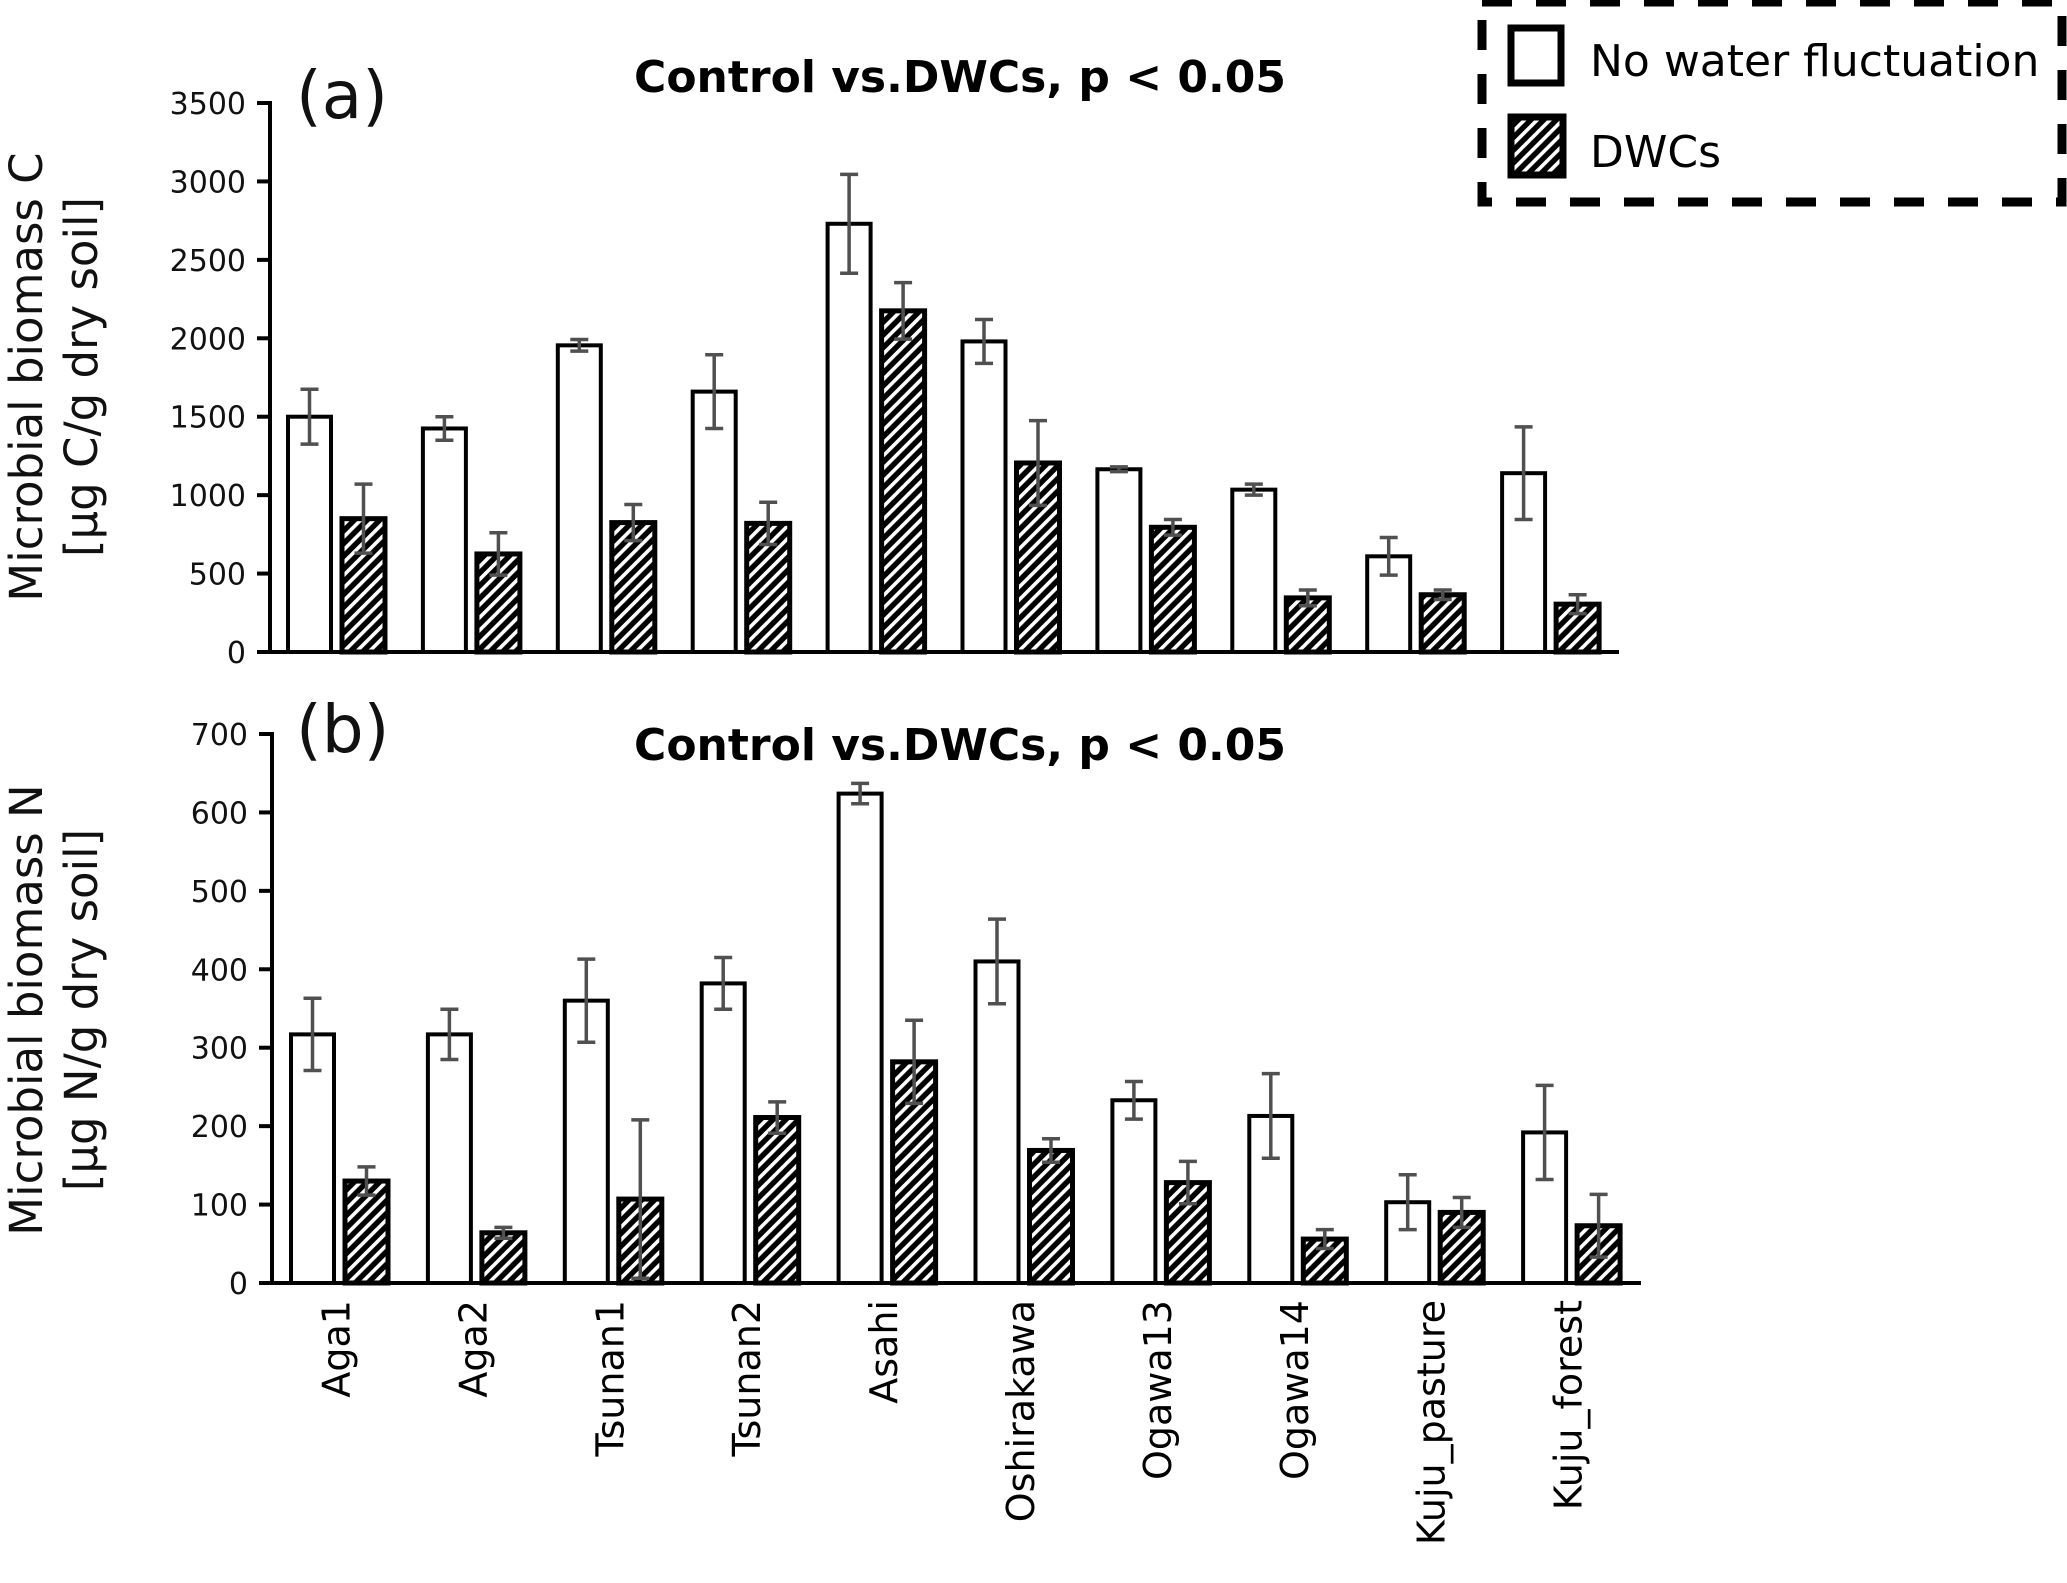 The height and width of the screenshot is (1583, 2067). Describe the element at coordinates (1435, 1229) in the screenshot. I see `bar-group-kuju-pasture` at that location.